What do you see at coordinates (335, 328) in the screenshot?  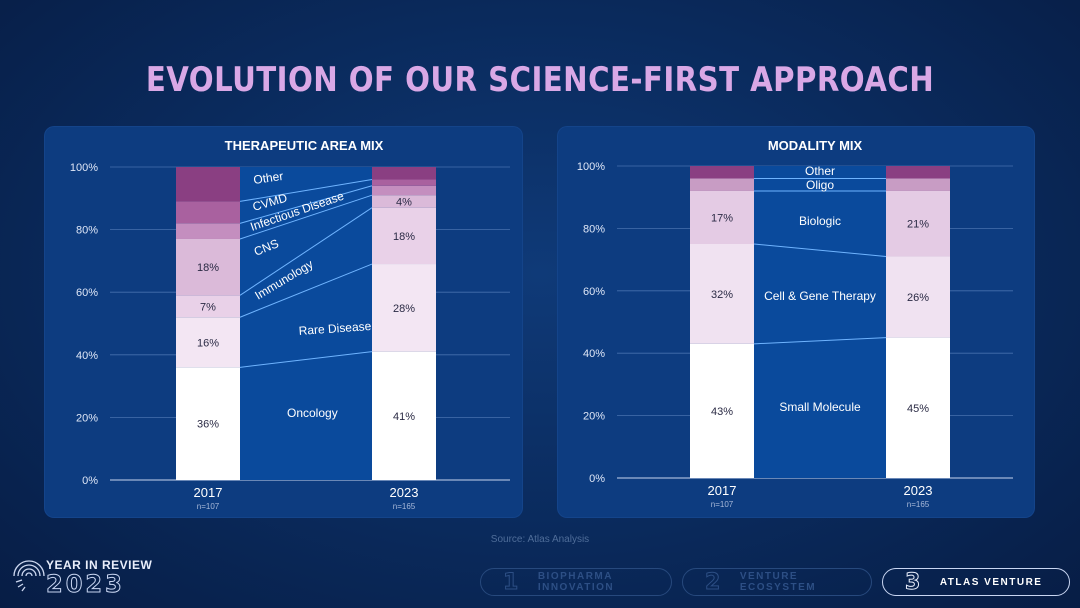 I see `series-label: Rare Disease` at bounding box center [335, 328].